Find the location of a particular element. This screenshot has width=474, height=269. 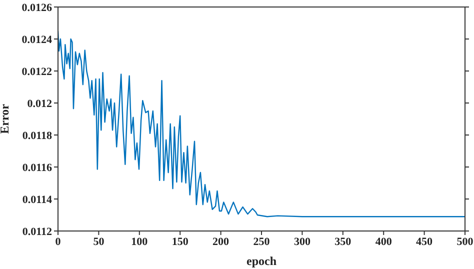

x-tick-label: 250 is located at coordinates (261, 242).